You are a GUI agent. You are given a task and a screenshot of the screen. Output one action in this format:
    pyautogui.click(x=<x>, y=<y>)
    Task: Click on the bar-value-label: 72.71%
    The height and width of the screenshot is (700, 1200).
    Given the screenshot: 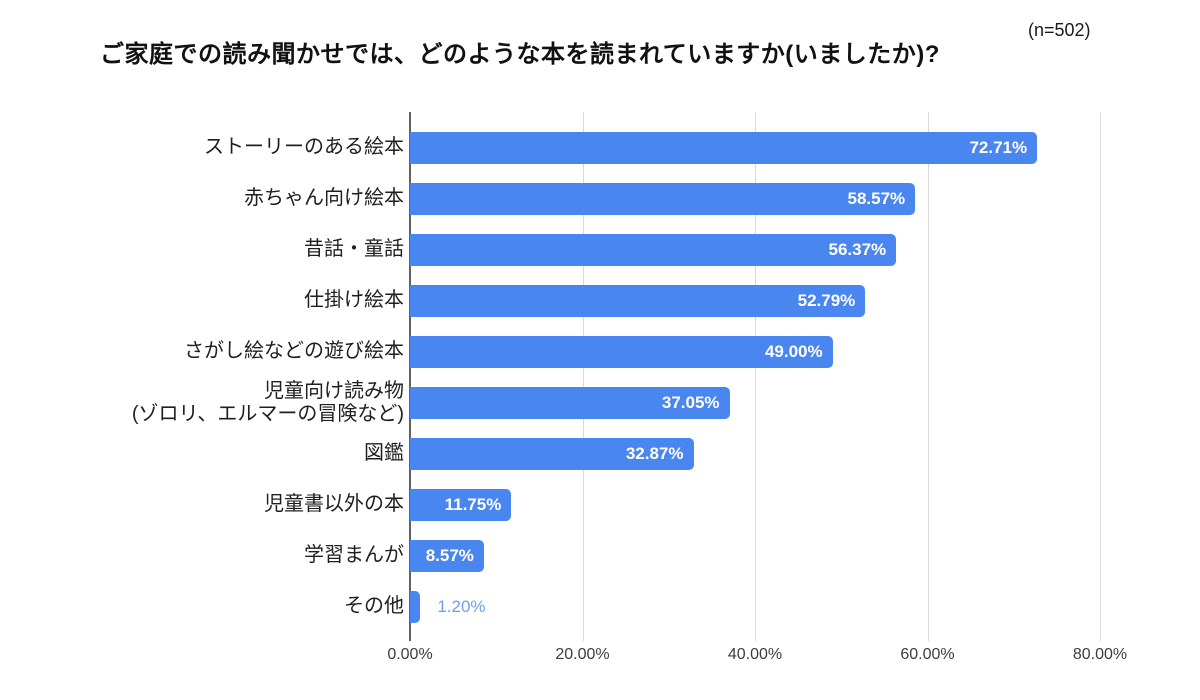 What is the action you would take?
    pyautogui.click(x=998, y=147)
    